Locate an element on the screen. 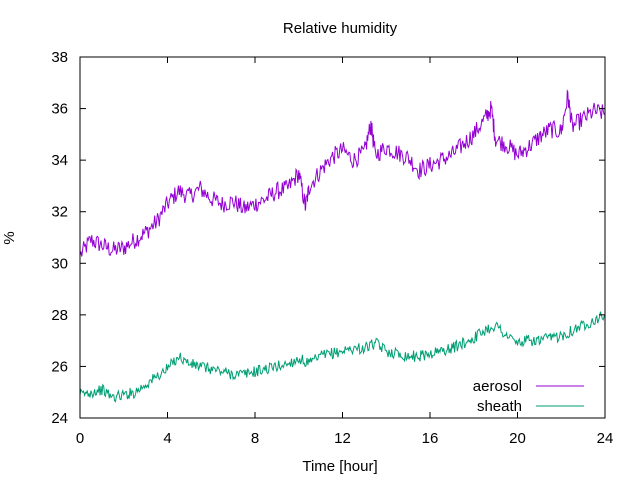  y-tick-label: 24 is located at coordinates (59, 418).